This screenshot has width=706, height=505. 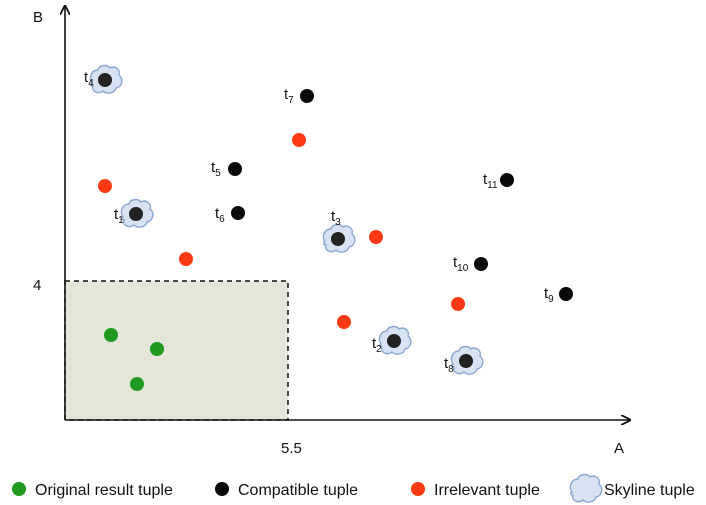 I want to click on tuple-label-t1: t1, so click(x=119, y=216).